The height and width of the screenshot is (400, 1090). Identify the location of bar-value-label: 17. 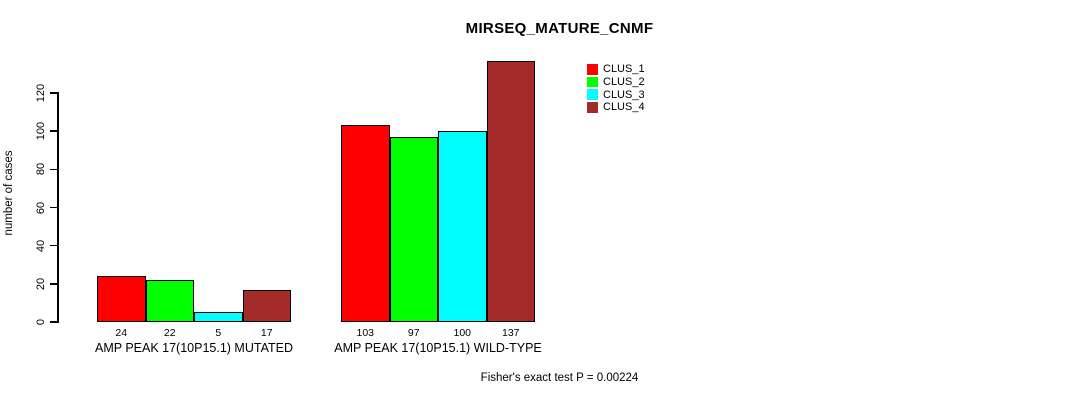
(266, 333).